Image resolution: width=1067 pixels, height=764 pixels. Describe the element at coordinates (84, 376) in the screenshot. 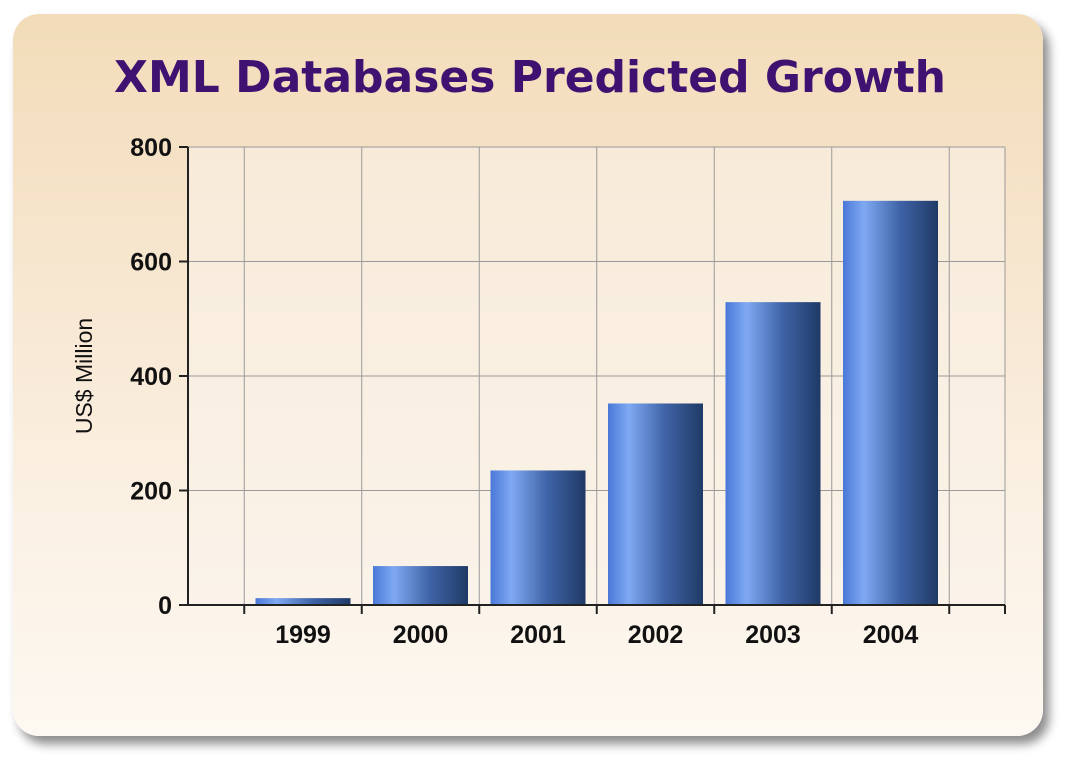

I see `y-axis-label: US$ Million` at that location.